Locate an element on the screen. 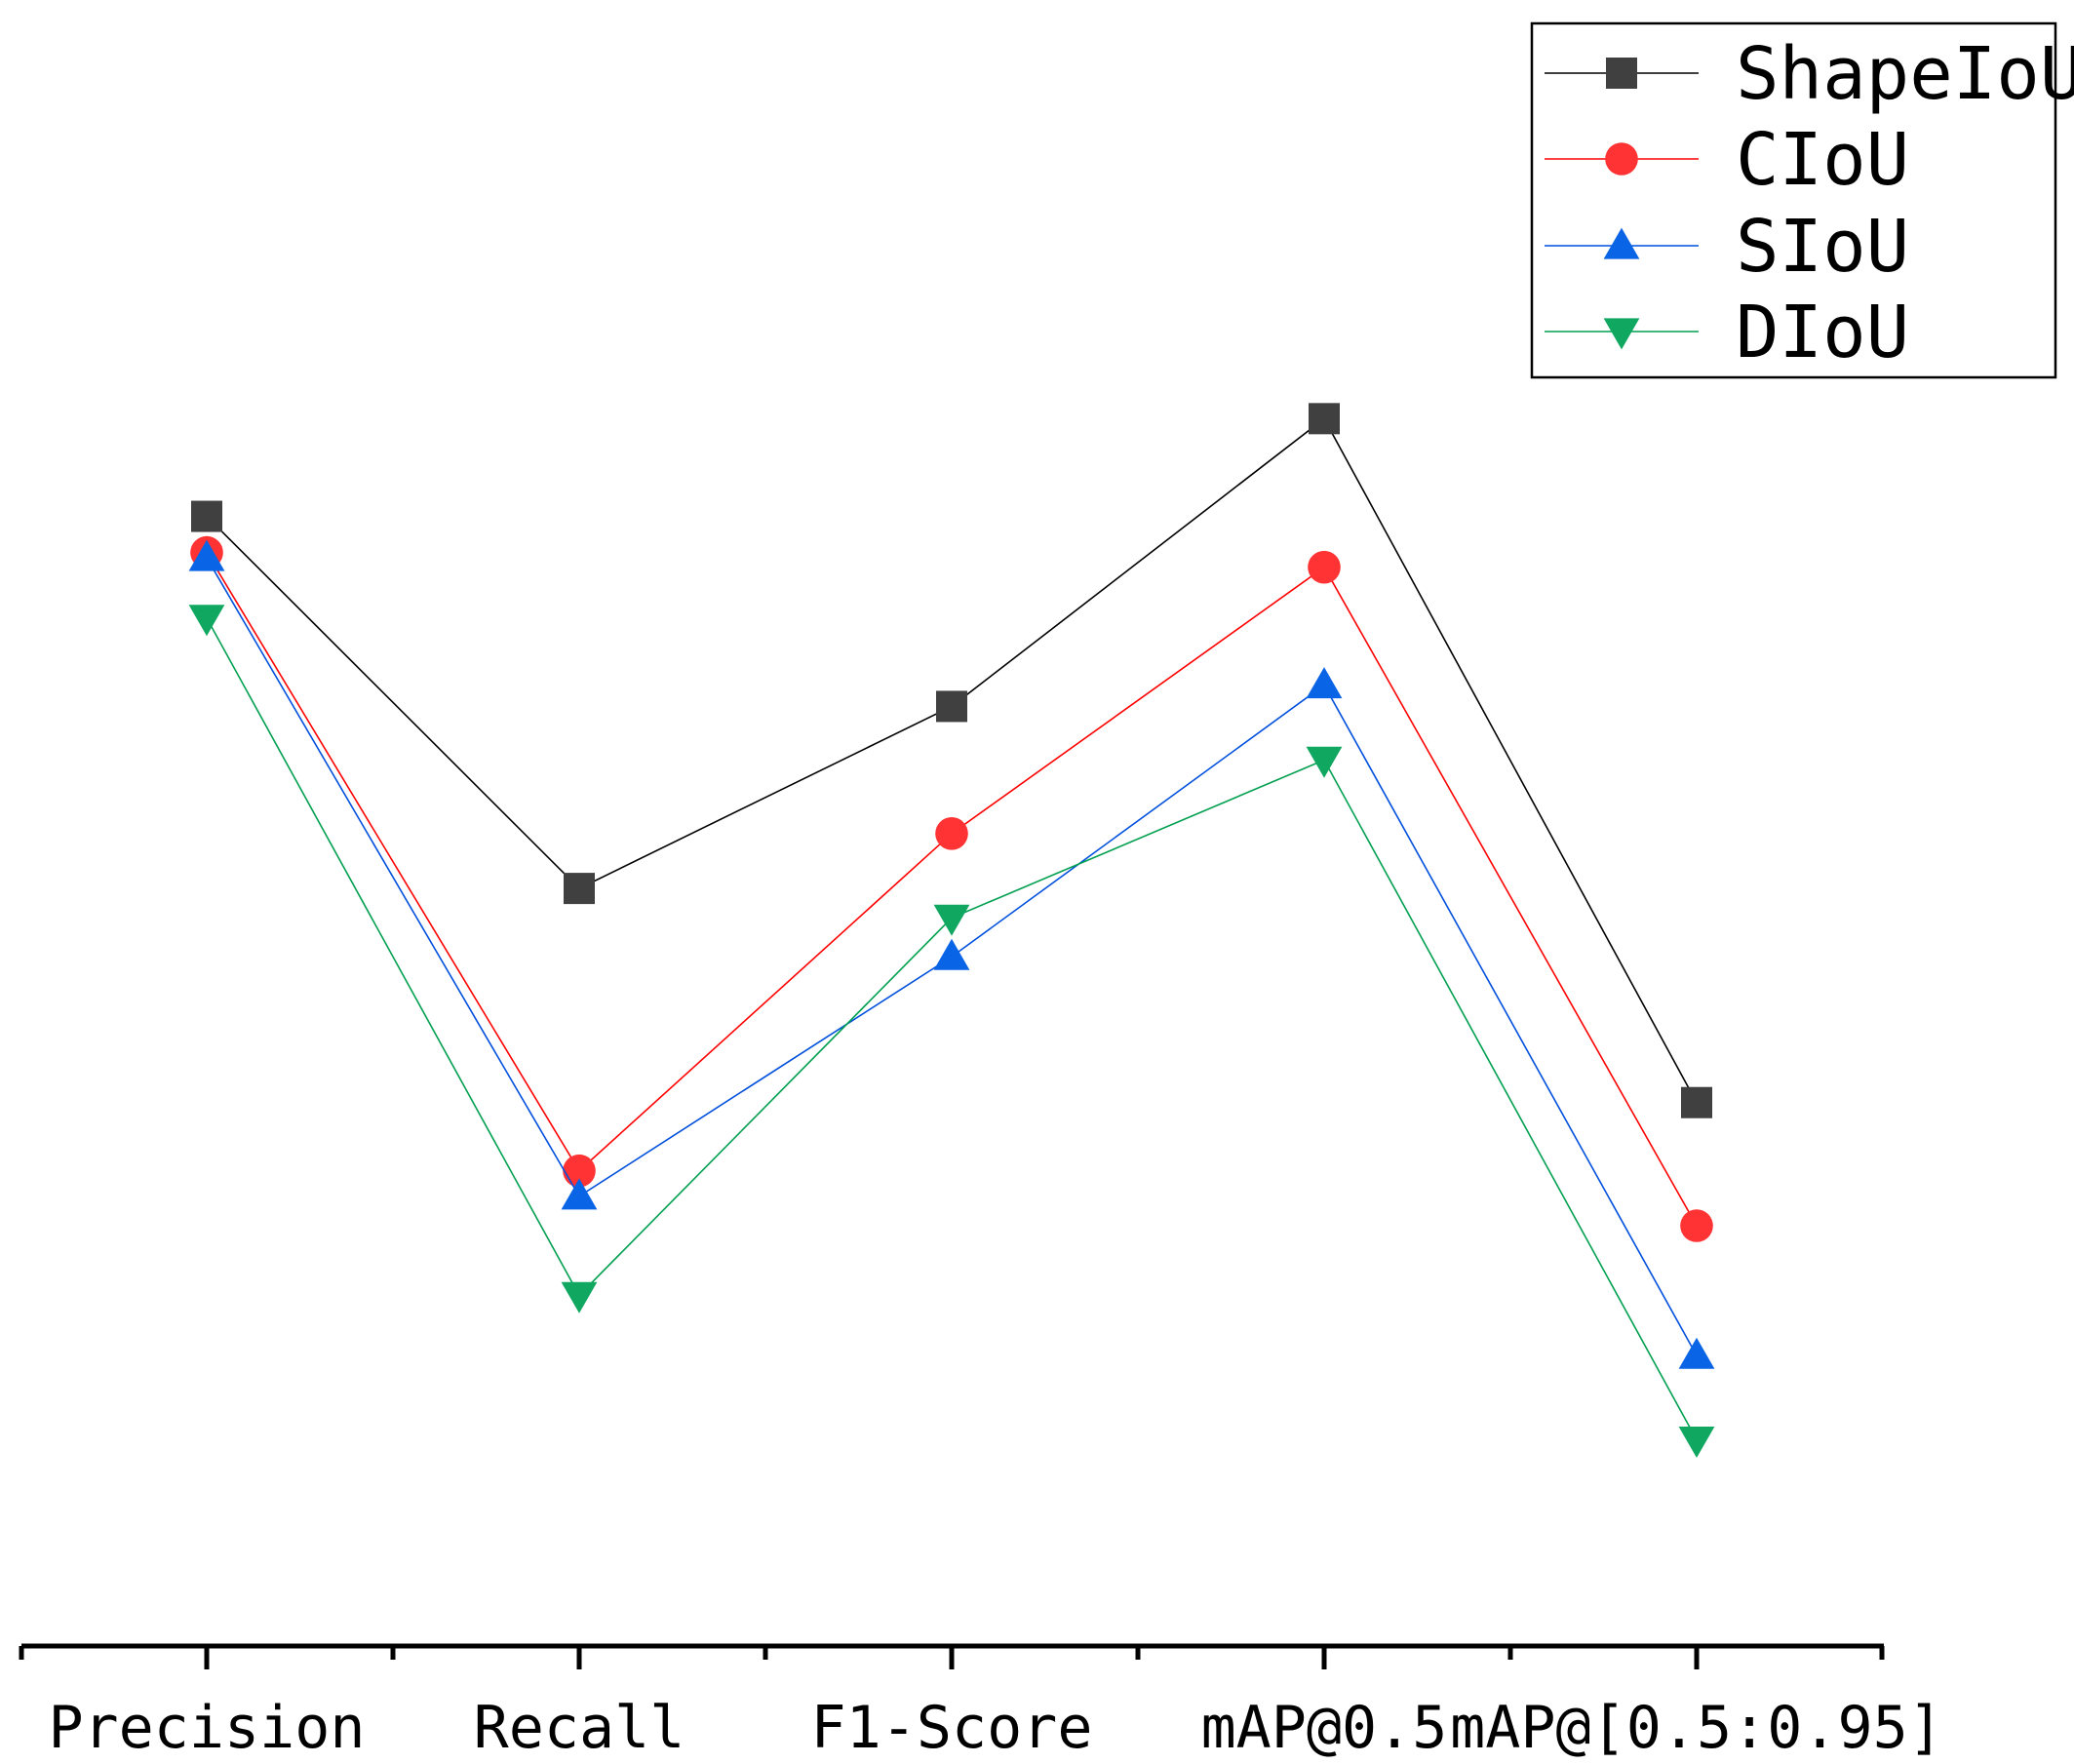  x-tick-label-map-0-5: mAP@0.5 is located at coordinates (1324, 1728).